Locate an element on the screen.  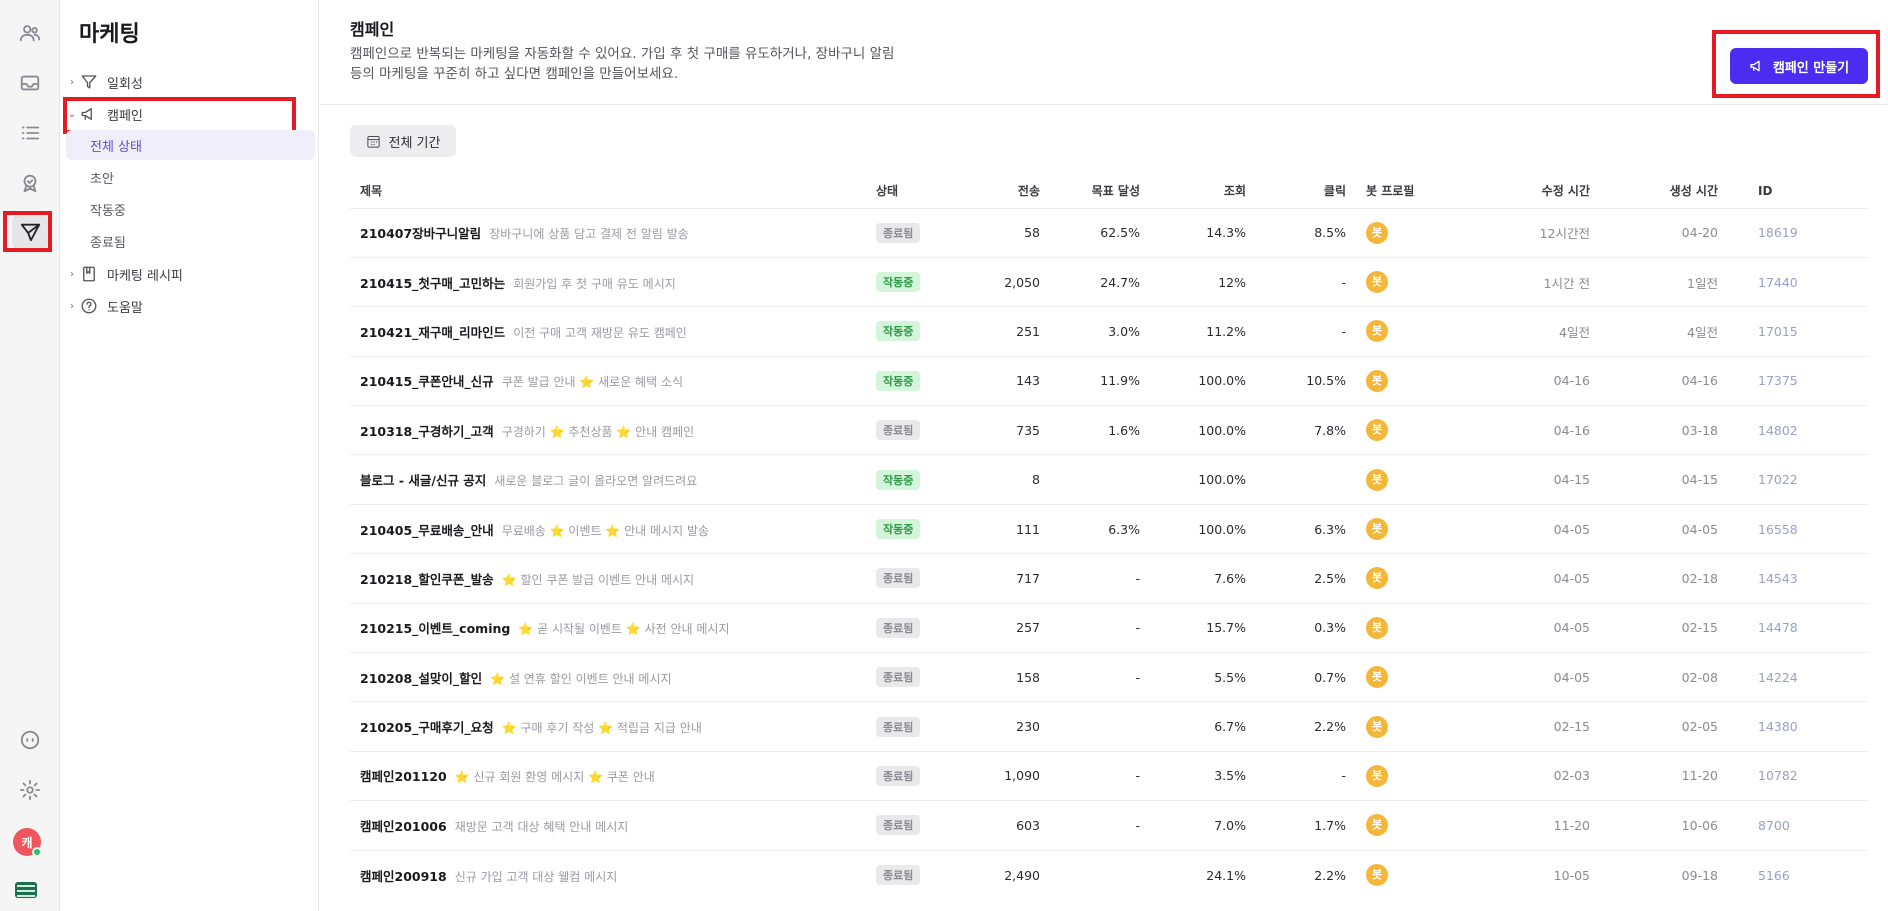
sidebar-item-help: › 도움말 is located at coordinates (192, 306).